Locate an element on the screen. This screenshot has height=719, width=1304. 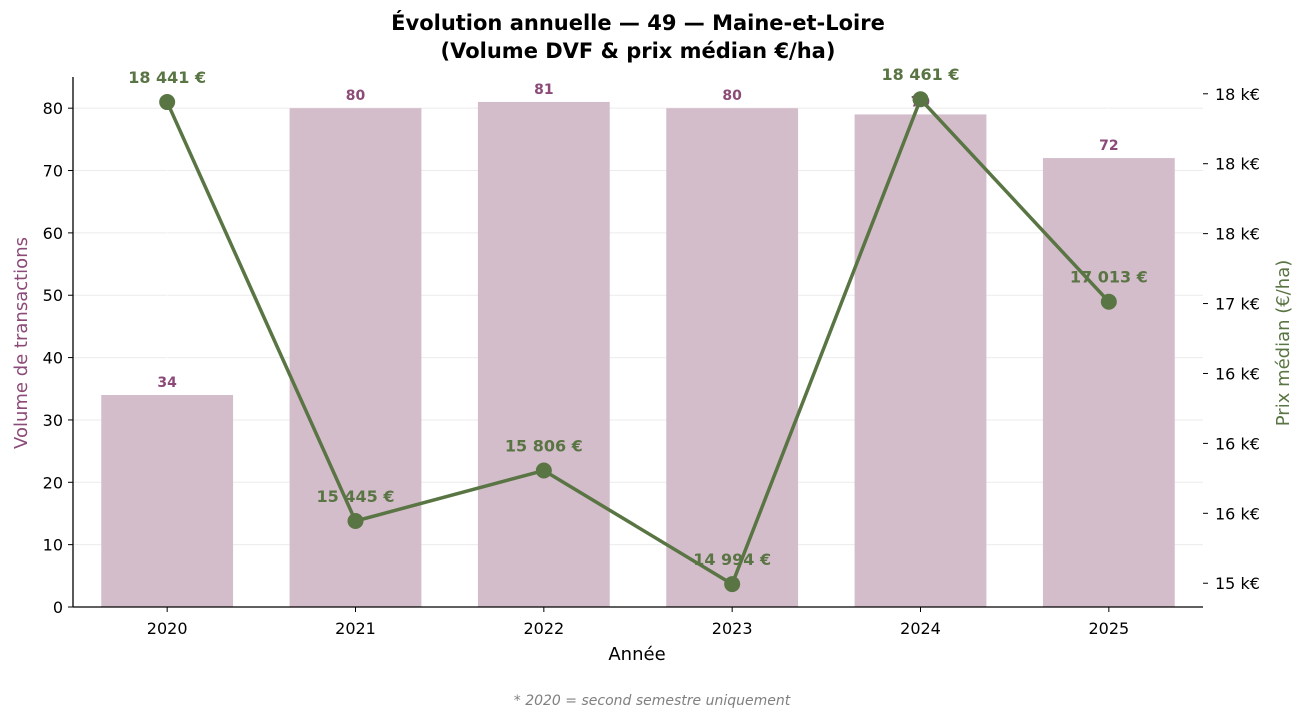
x-tick-label: 2024 is located at coordinates (920, 628).